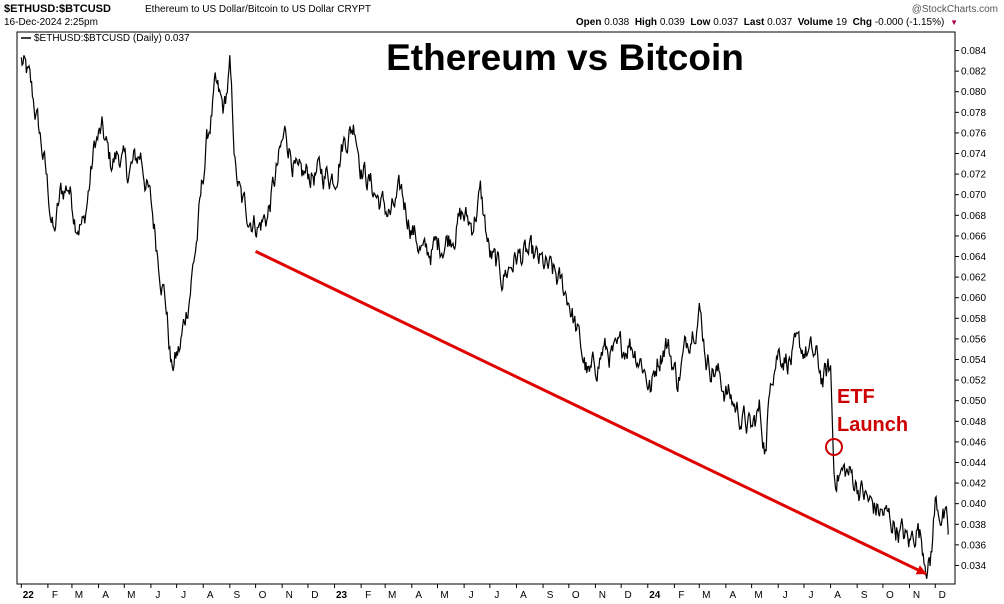  I want to click on volume-label: Volume, so click(815, 22).